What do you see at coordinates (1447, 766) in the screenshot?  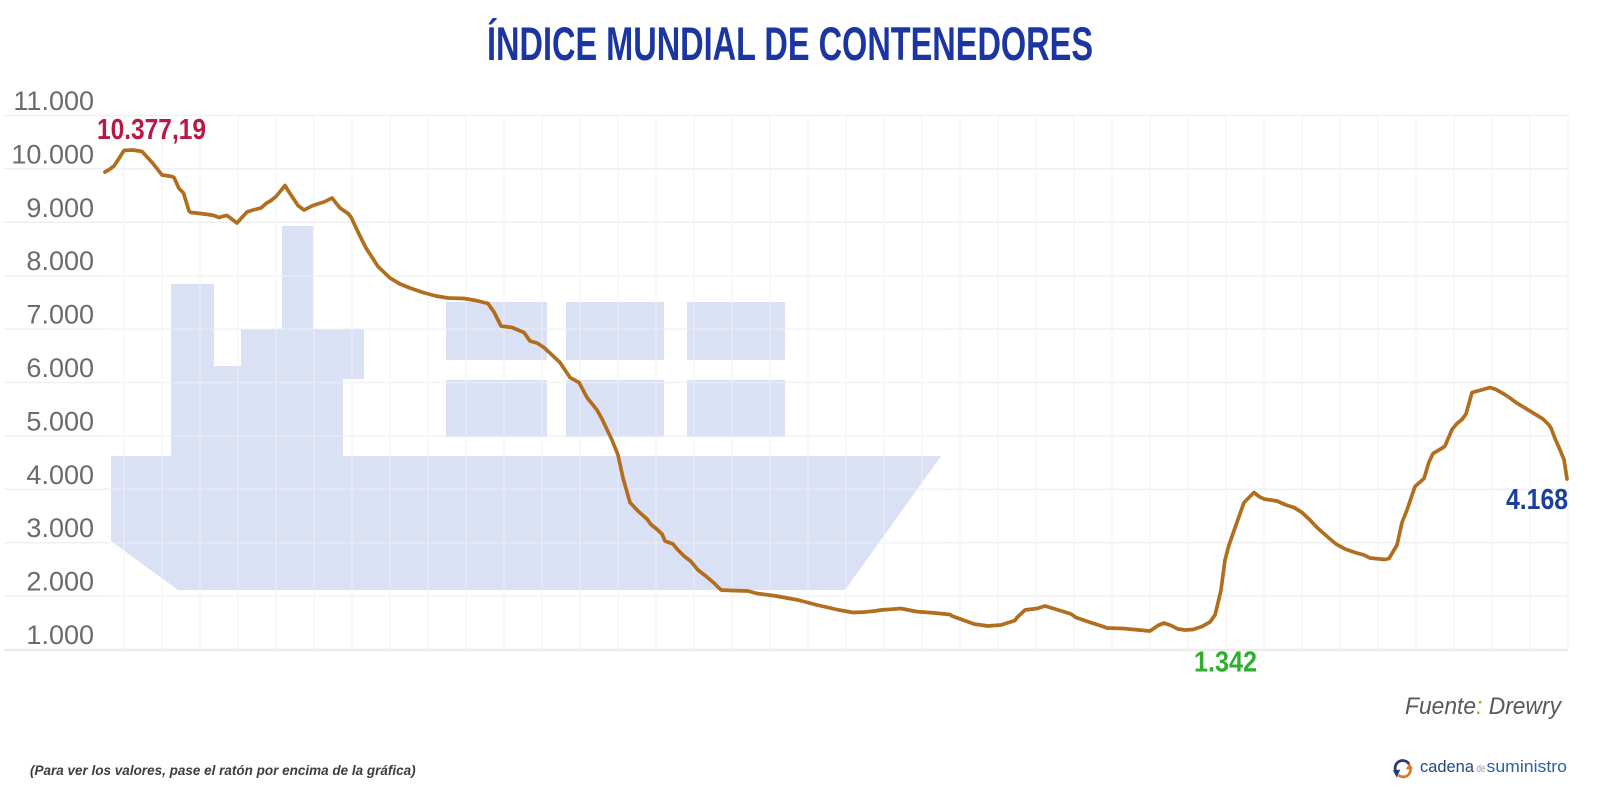 I see `svg-text: cadena` at bounding box center [1447, 766].